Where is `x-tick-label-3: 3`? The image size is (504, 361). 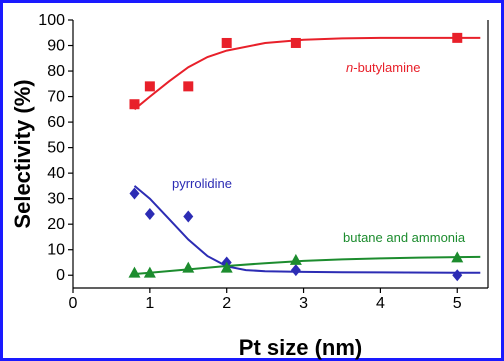
x-tick-label-3: 3 is located at coordinates (303, 303).